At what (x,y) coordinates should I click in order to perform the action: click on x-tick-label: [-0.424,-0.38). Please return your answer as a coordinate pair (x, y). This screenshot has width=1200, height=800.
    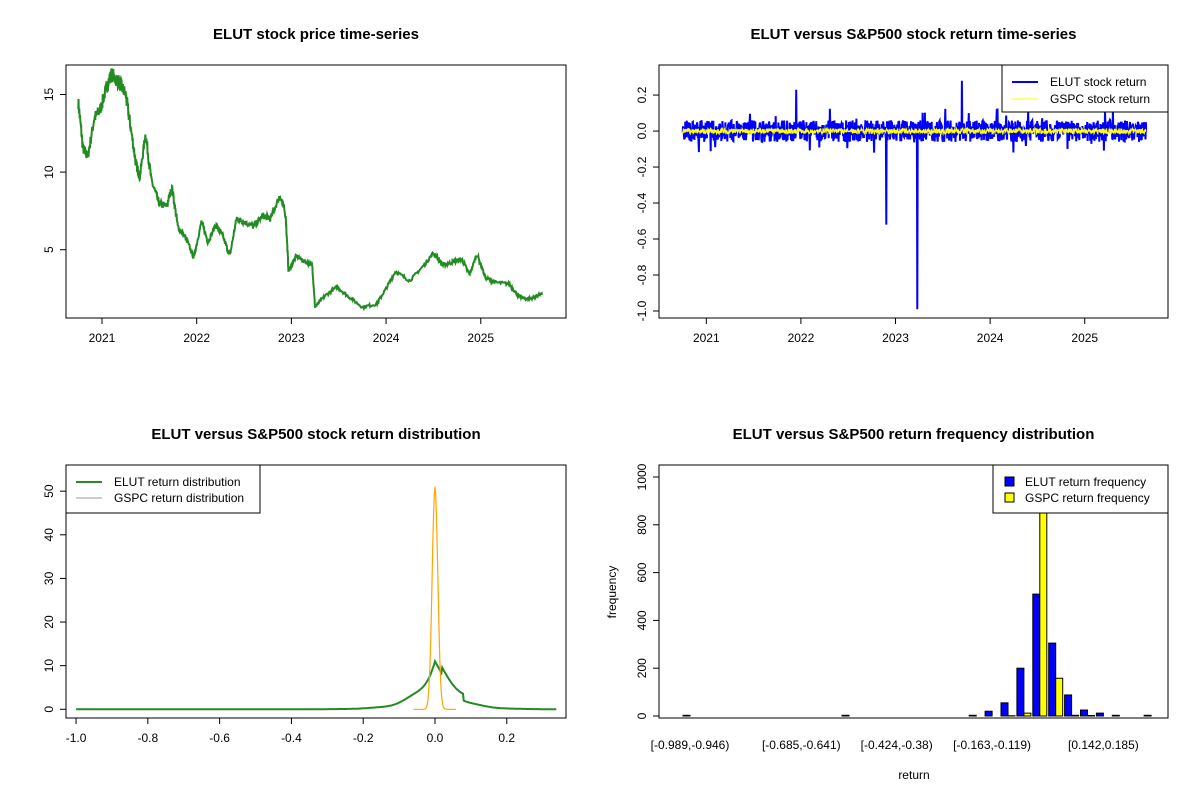
    Looking at the image, I should click on (897, 745).